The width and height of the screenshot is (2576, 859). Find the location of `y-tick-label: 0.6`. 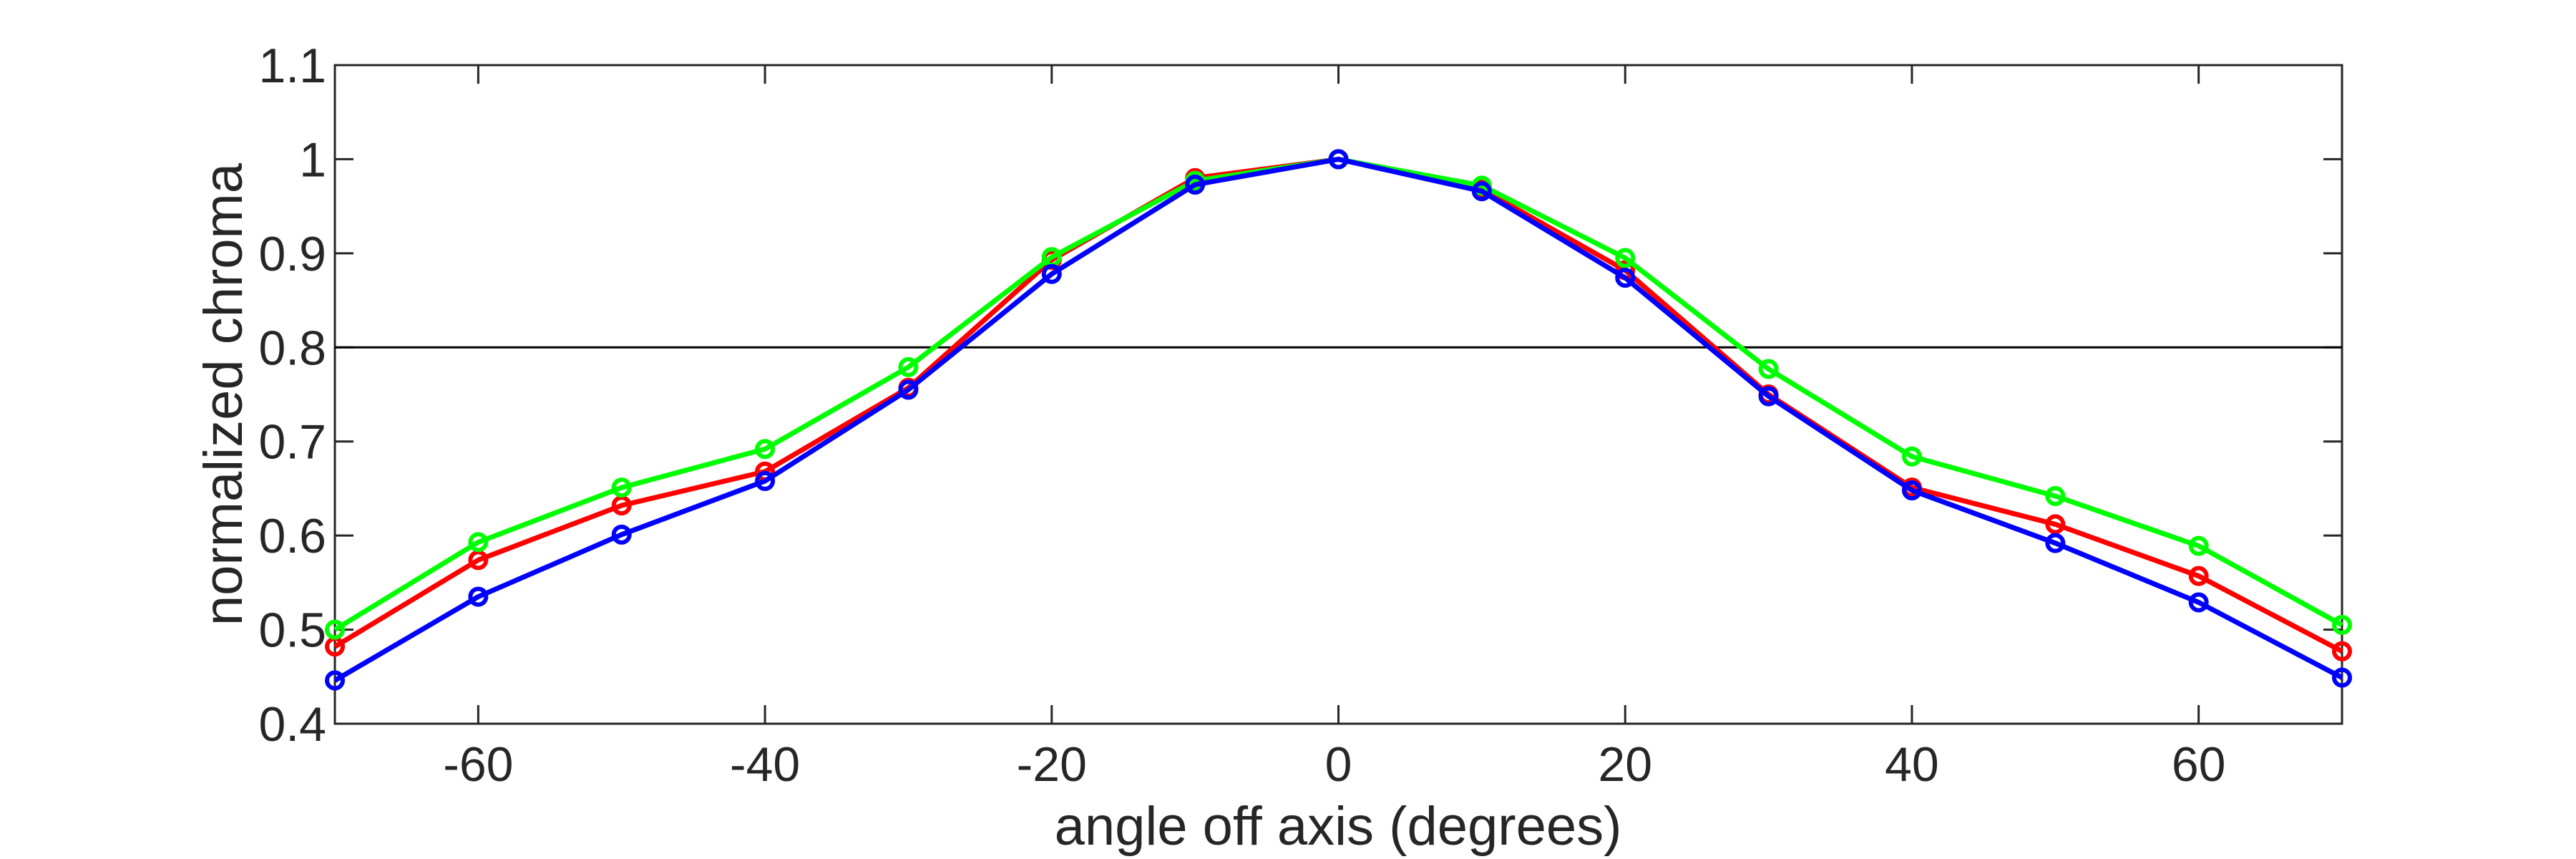

y-tick-label: 0.6 is located at coordinates (292, 536).